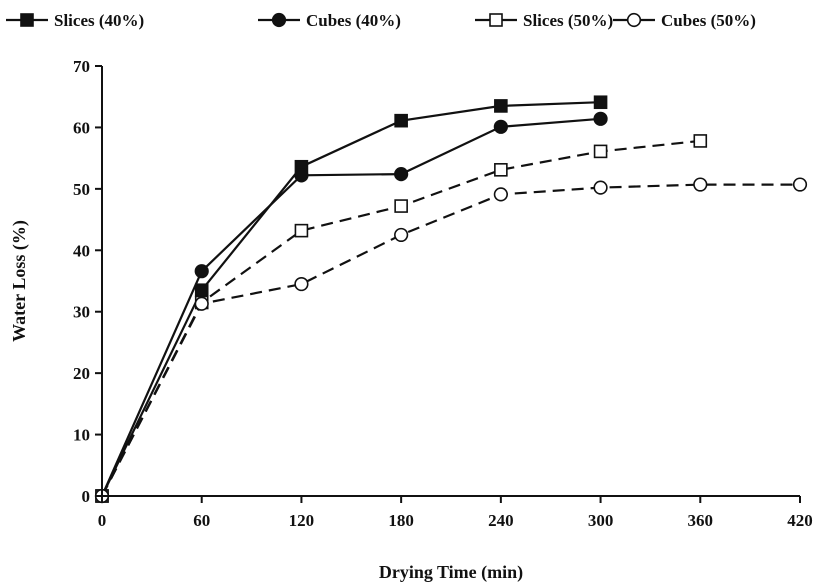  I want to click on y-tick-label: 10, so click(81, 435).